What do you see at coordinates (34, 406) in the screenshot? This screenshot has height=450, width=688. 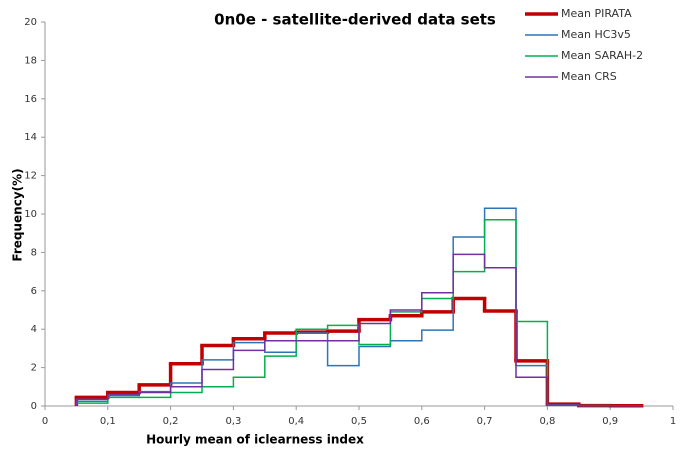 I see `y-tick-label: 0` at bounding box center [34, 406].